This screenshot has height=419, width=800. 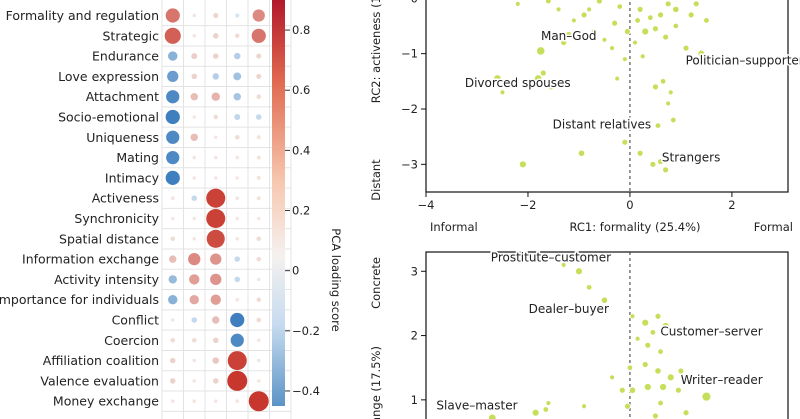 What do you see at coordinates (691, 158) in the screenshot?
I see `point-annotation: Strangers` at bounding box center [691, 158].